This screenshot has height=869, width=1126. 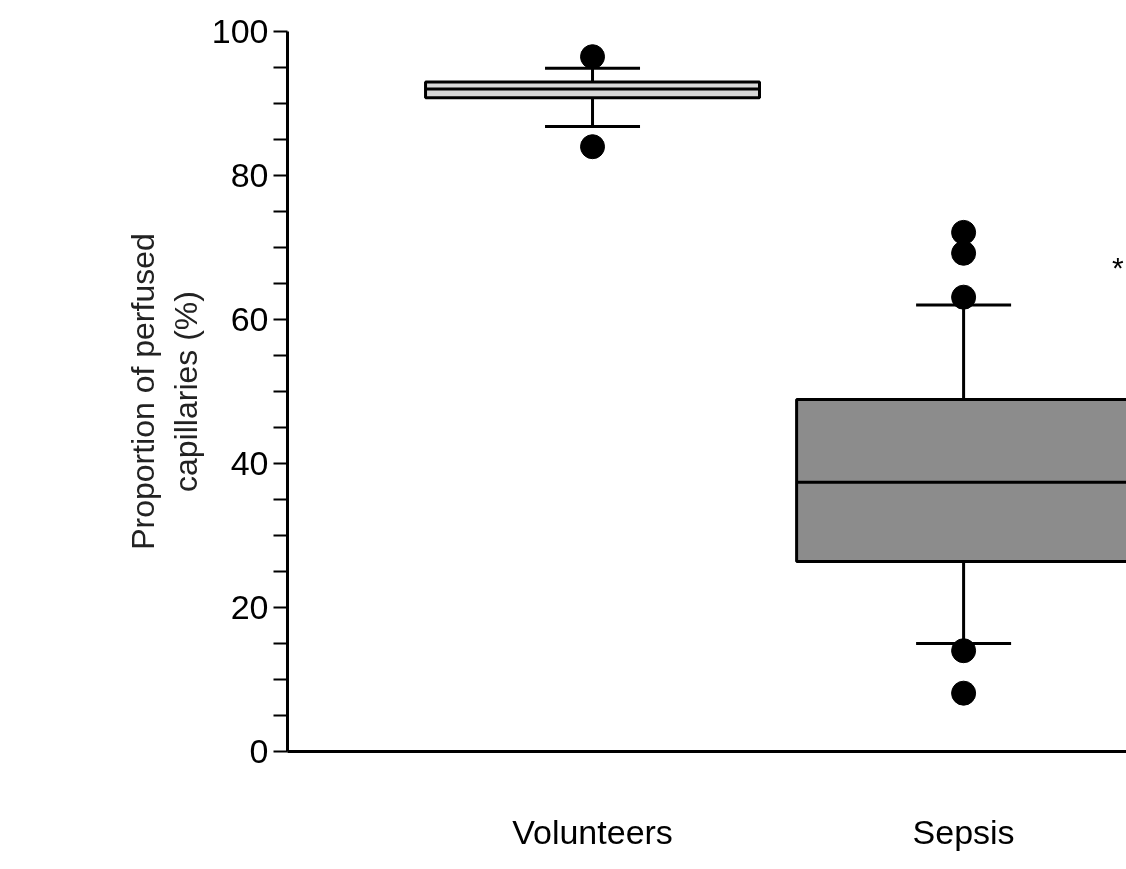 I want to click on y-tick-label: 20, so click(x=249, y=607).